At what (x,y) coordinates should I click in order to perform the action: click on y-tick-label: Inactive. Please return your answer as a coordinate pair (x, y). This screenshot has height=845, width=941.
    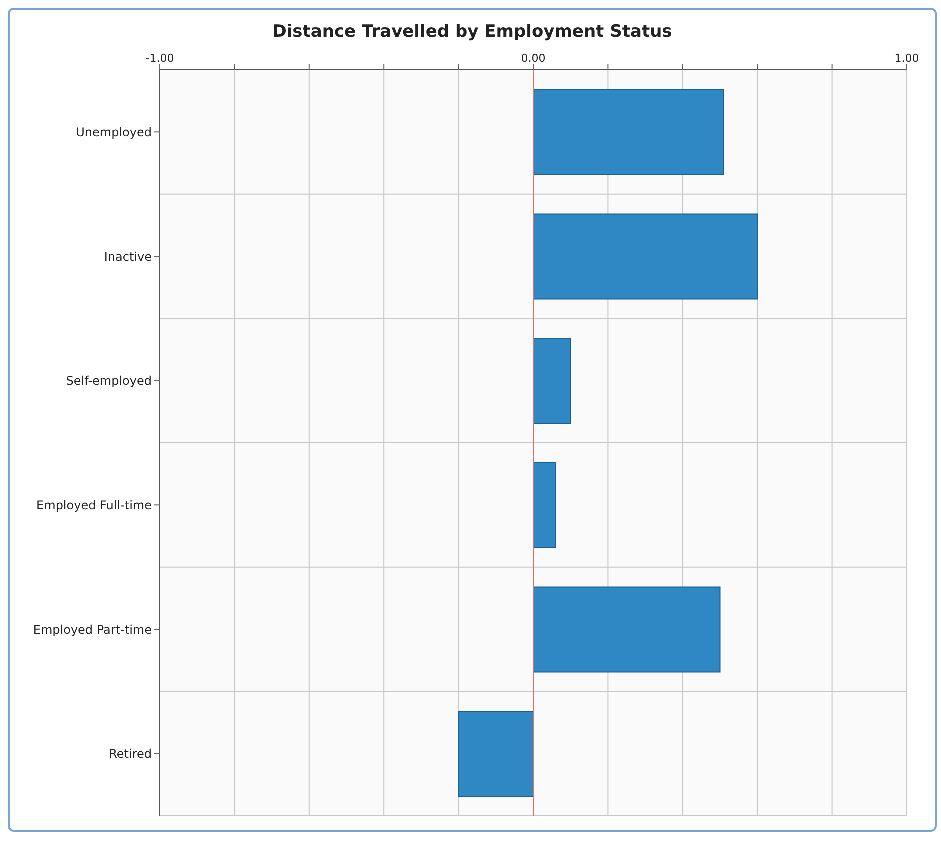
    Looking at the image, I should click on (128, 257).